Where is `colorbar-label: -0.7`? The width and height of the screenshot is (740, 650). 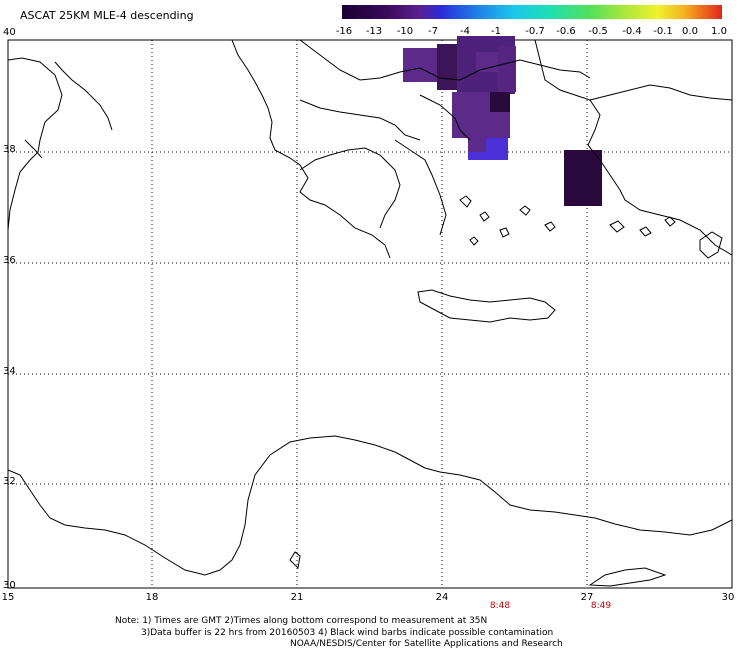
colorbar-label: -0.7 is located at coordinates (535, 31).